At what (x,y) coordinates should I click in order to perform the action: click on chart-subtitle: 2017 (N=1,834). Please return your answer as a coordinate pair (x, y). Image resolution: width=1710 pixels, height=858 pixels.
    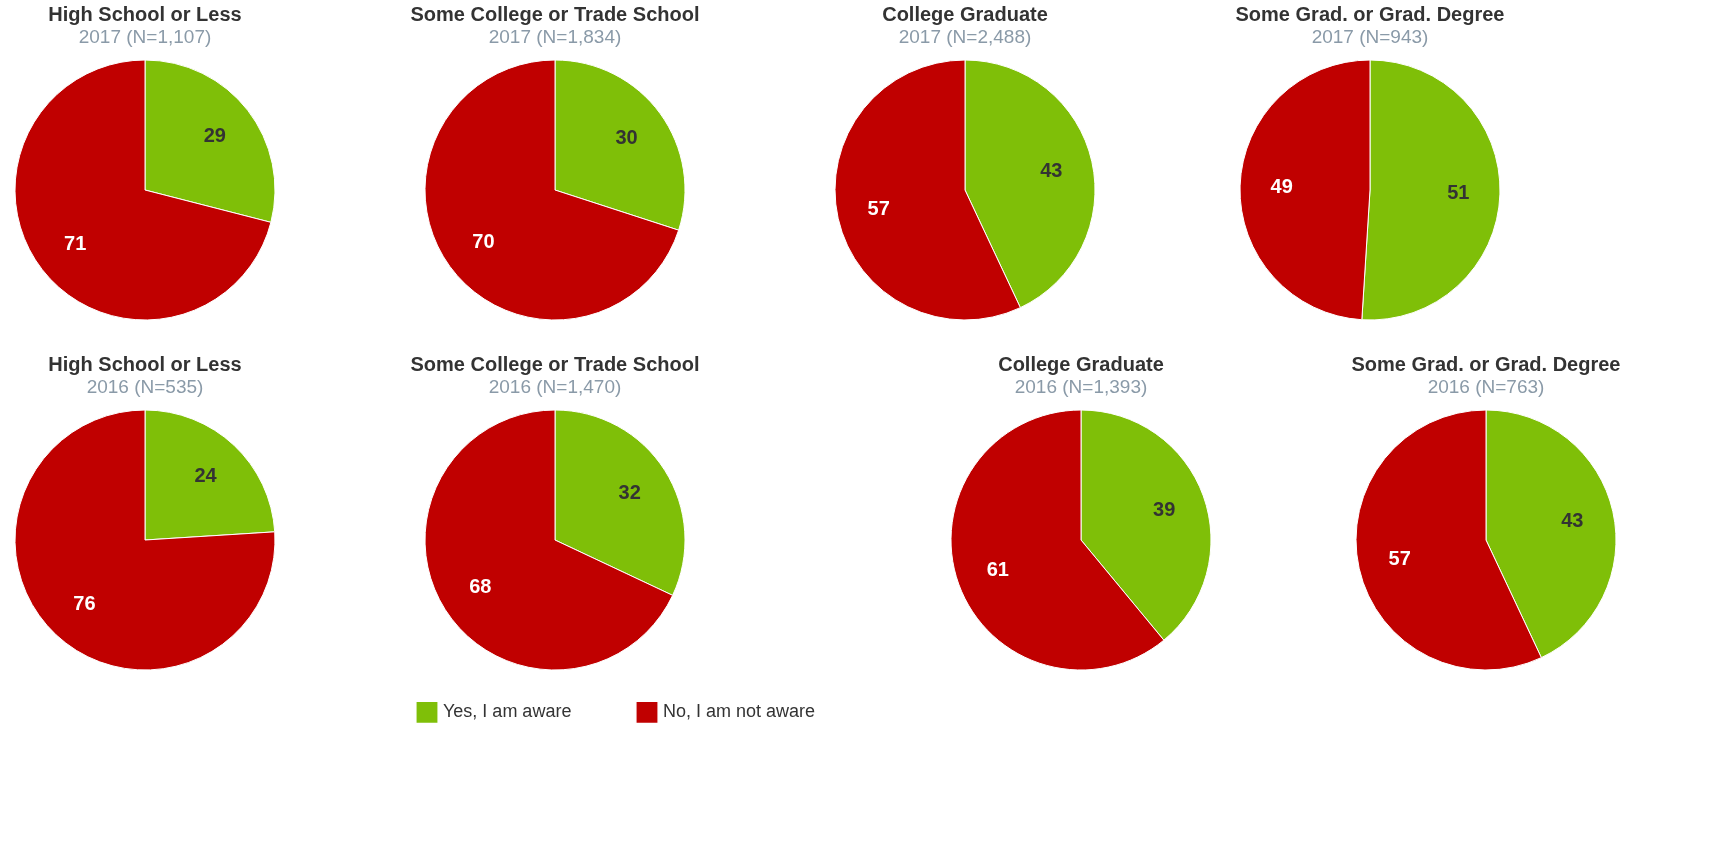
    Looking at the image, I should click on (555, 36).